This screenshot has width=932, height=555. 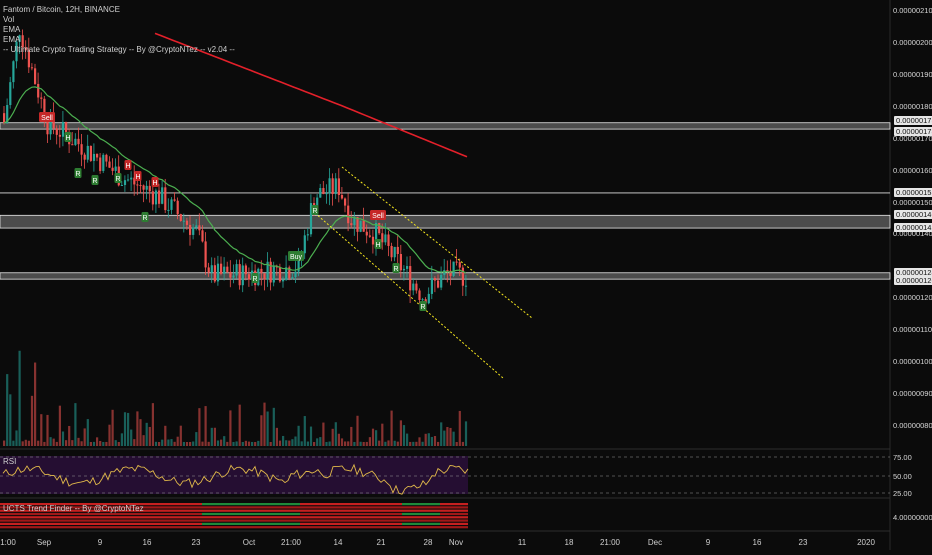 What do you see at coordinates (12, 29) in the screenshot?
I see `legend-ema-1: EMA` at bounding box center [12, 29].